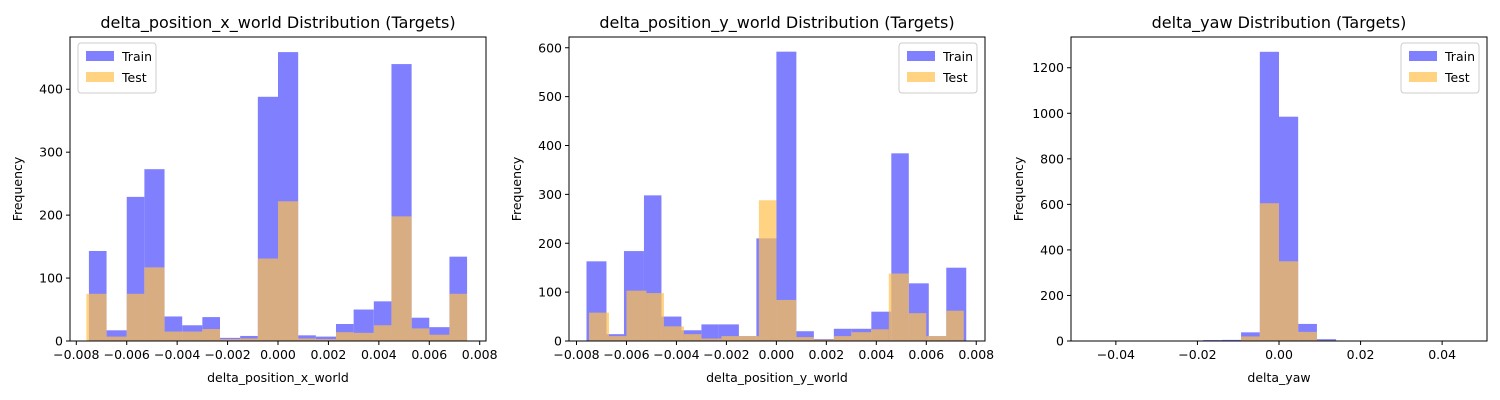 This screenshot has width=1500, height=400. What do you see at coordinates (1442, 354) in the screenshot?
I see `x-tick-label: 0.04` at bounding box center [1442, 354].